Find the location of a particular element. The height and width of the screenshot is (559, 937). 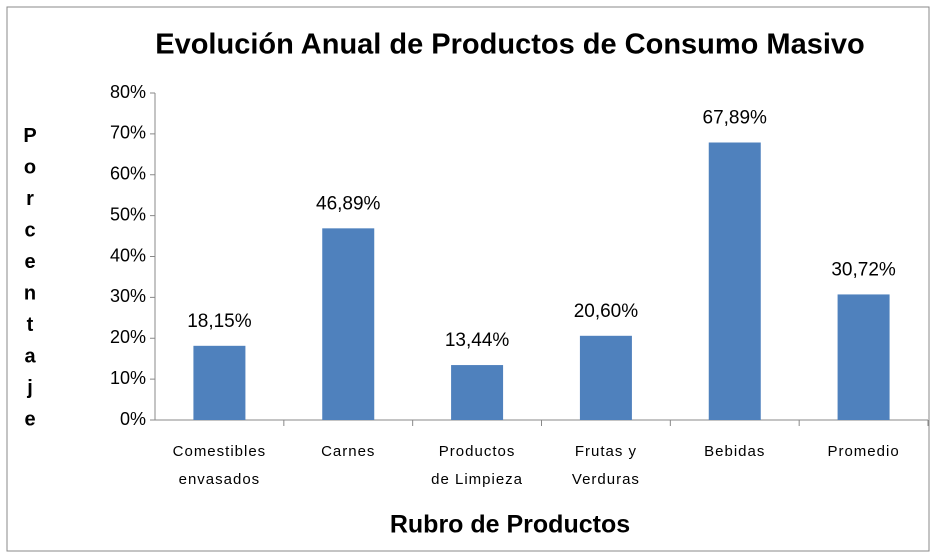

x-tick-label: Comestibles envasados is located at coordinates (220, 465).